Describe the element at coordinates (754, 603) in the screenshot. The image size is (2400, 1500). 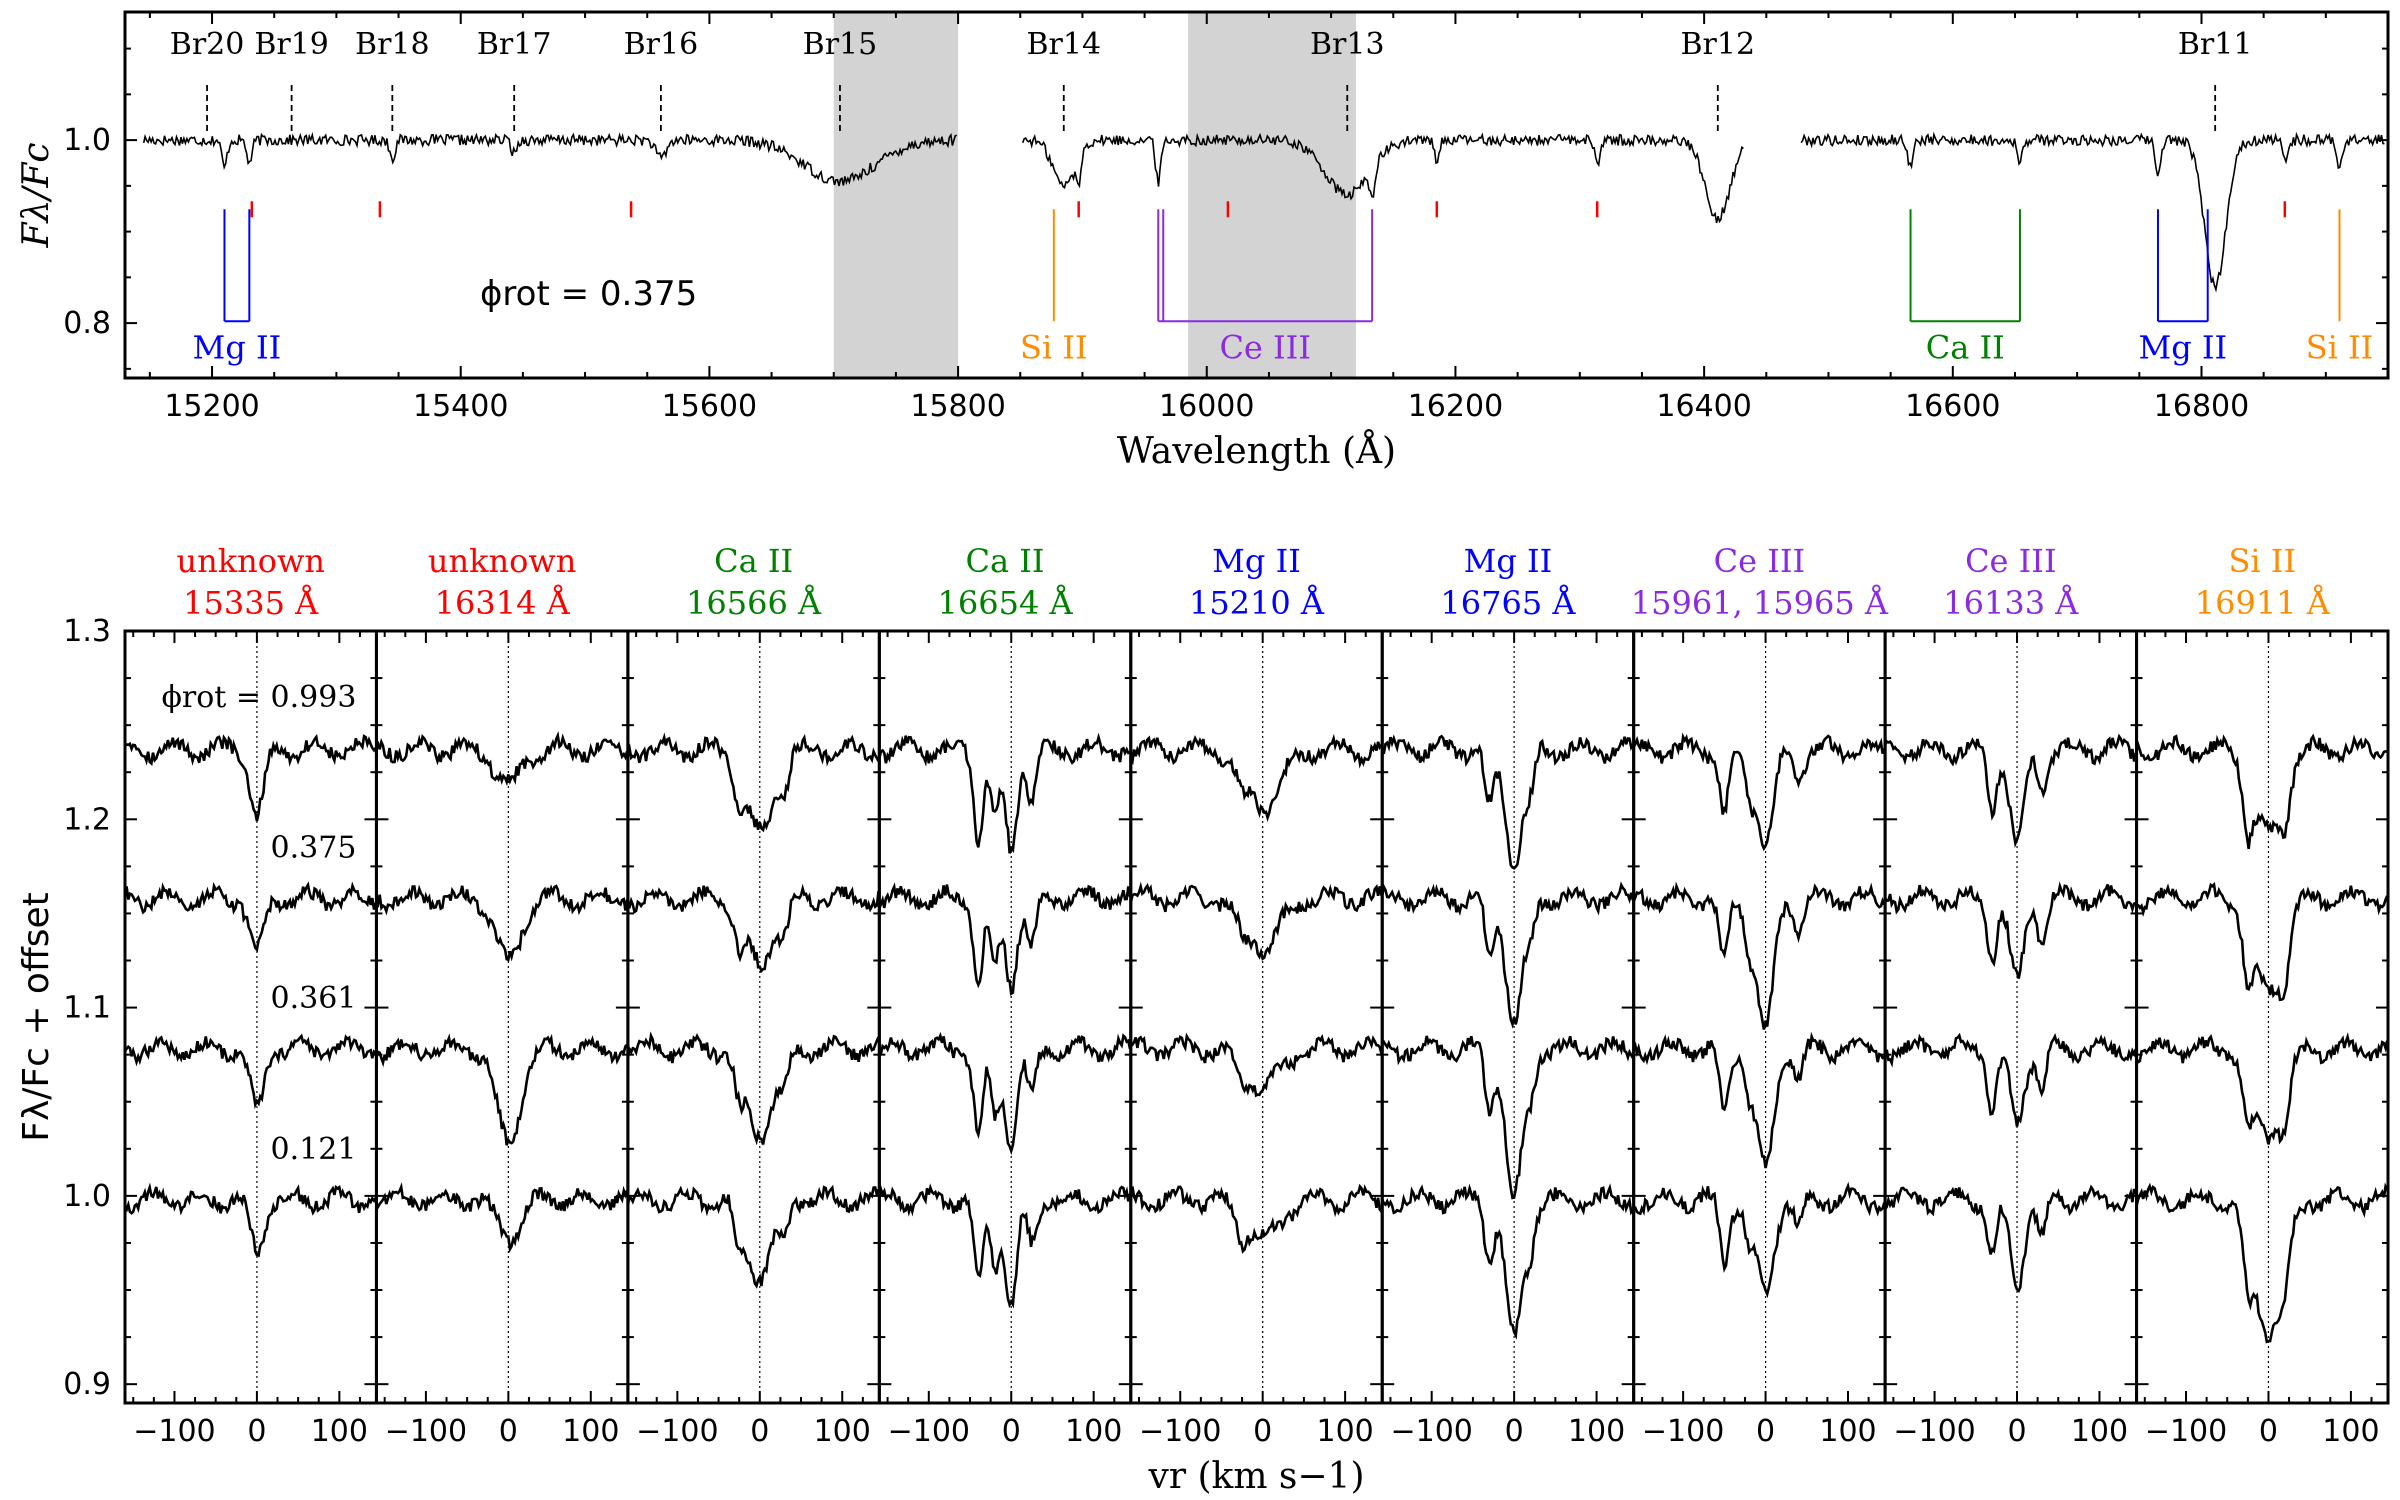
I see `panel-title-wavelength: 16566 Å` at that location.